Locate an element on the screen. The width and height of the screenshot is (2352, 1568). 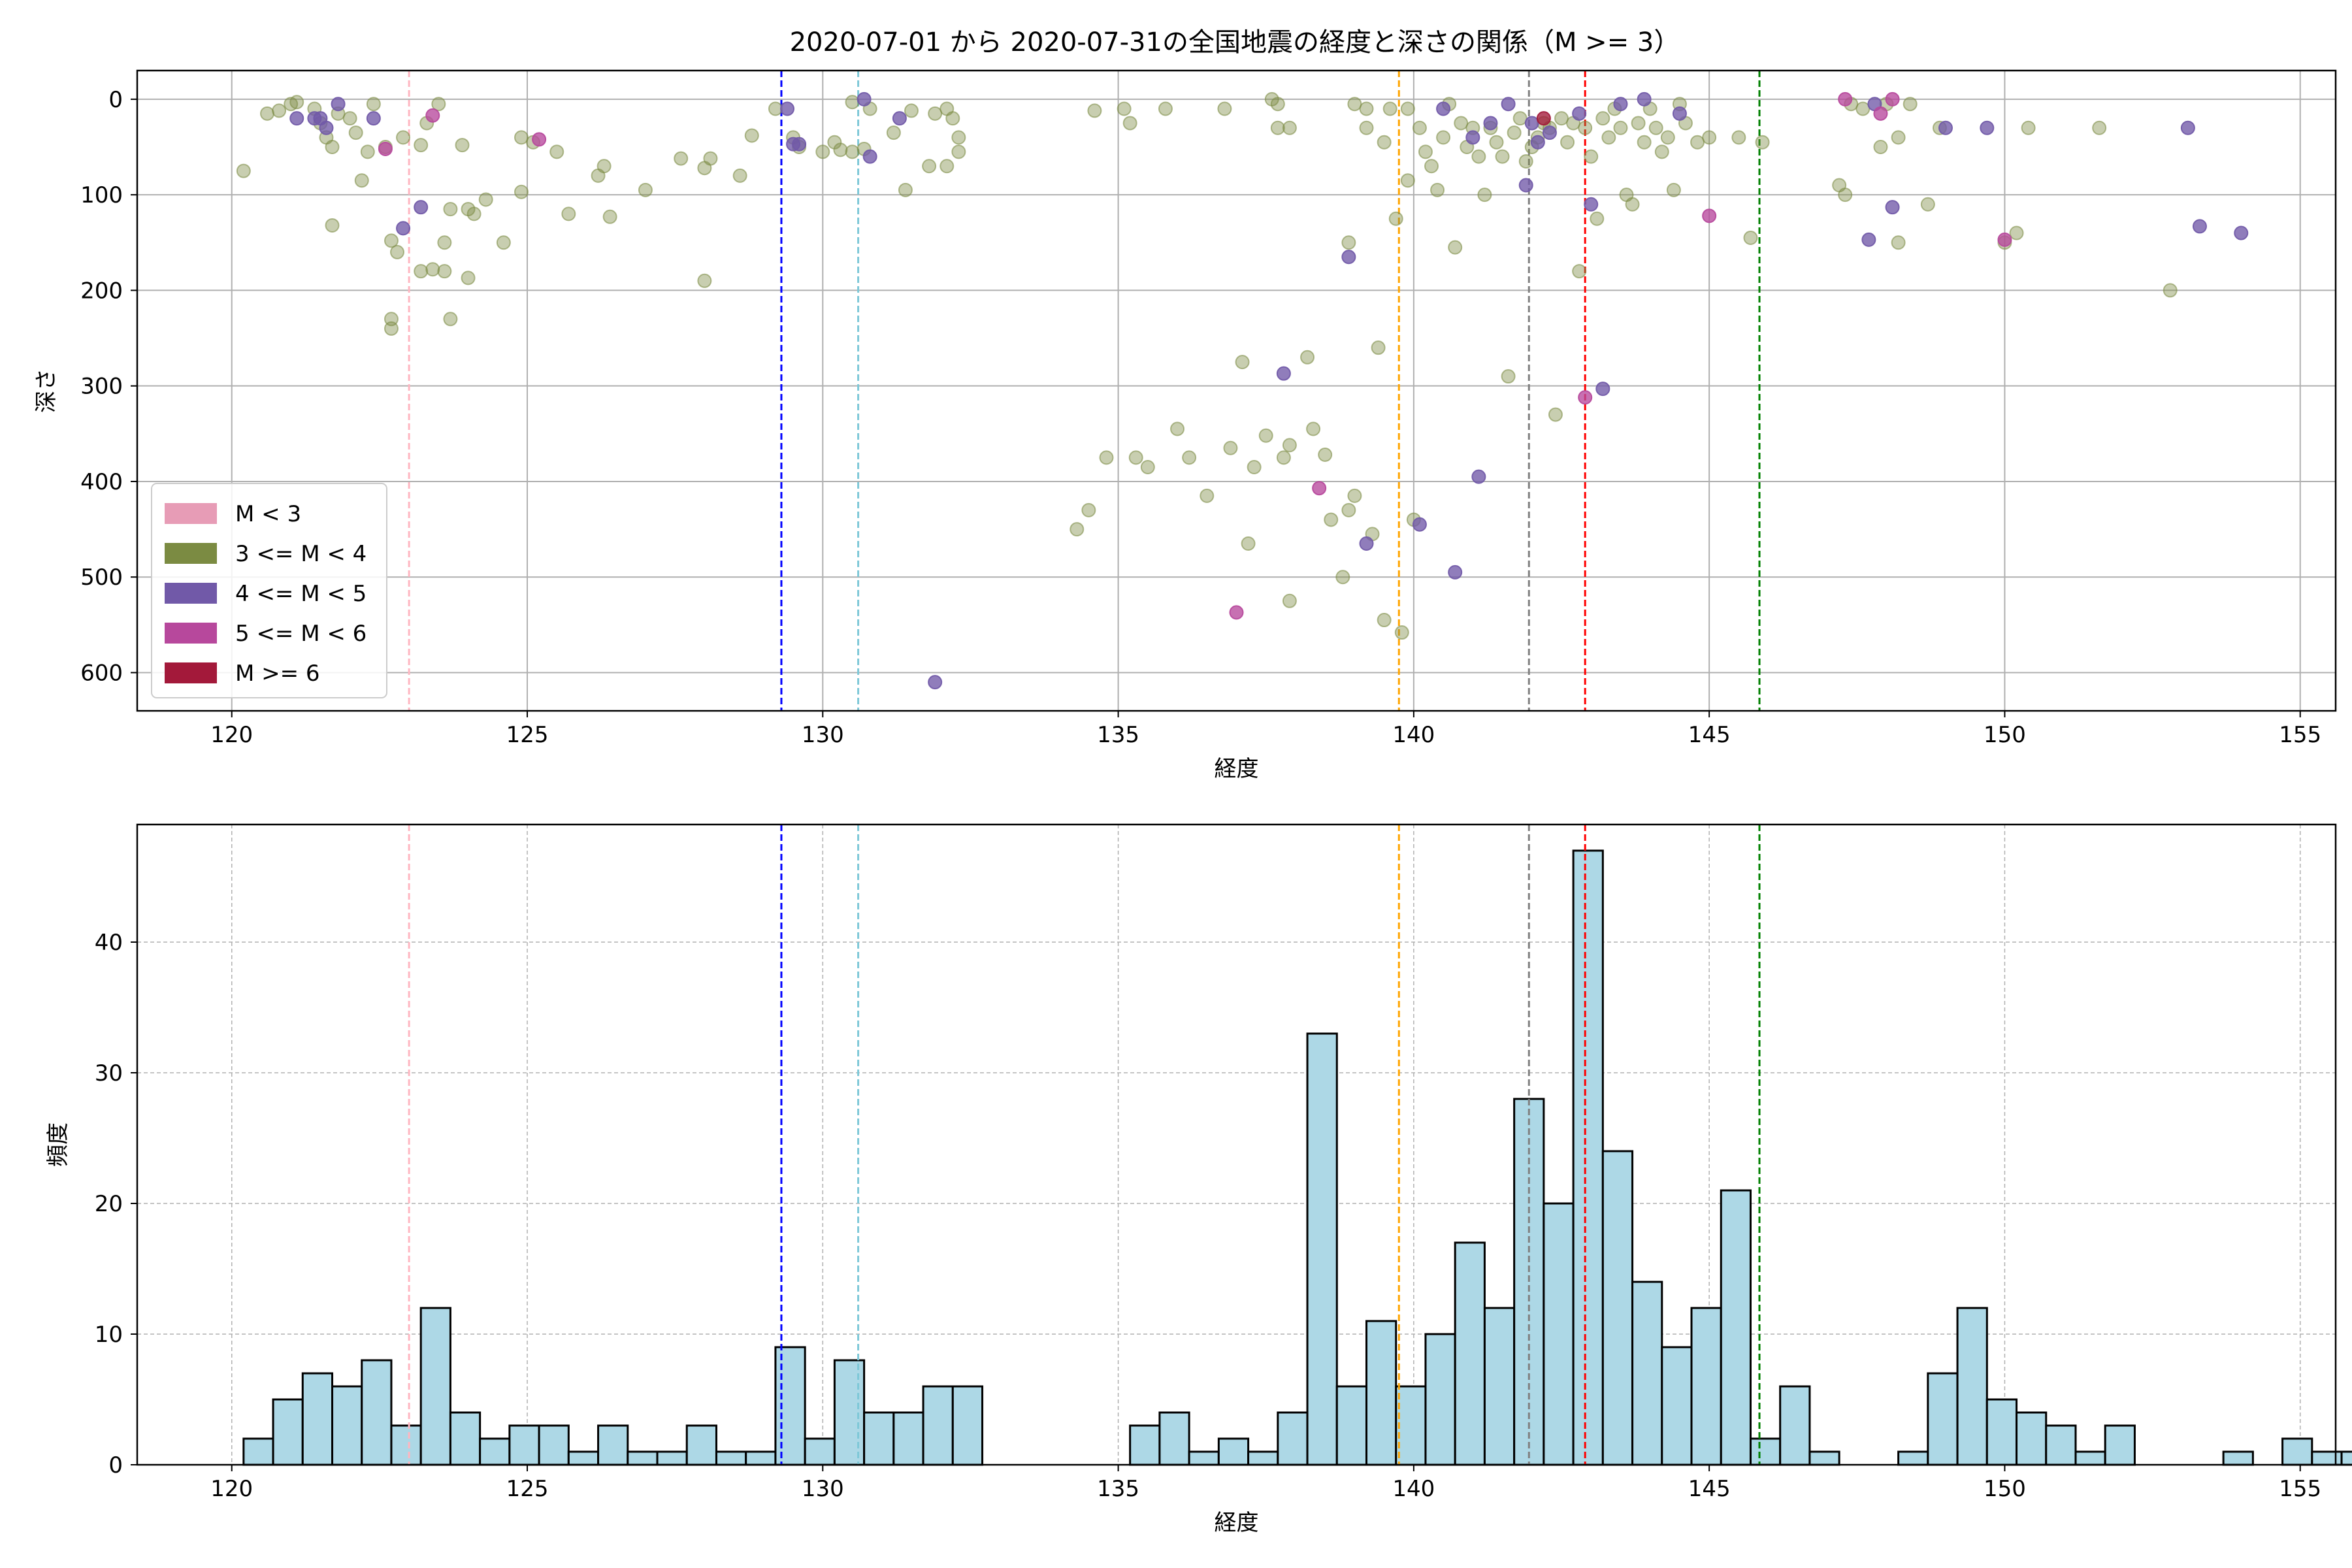
histogram-x-tick-label: 155 is located at coordinates (2300, 1489).